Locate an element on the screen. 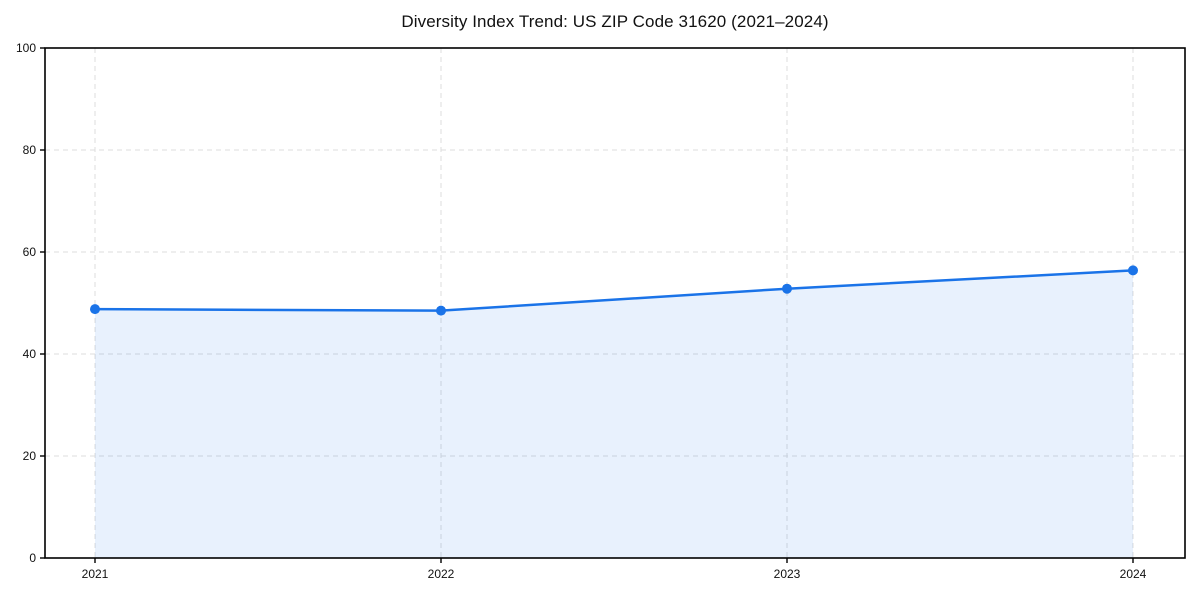 This screenshot has height=600, width=1200. y-tick-label: 40 is located at coordinates (30, 354).